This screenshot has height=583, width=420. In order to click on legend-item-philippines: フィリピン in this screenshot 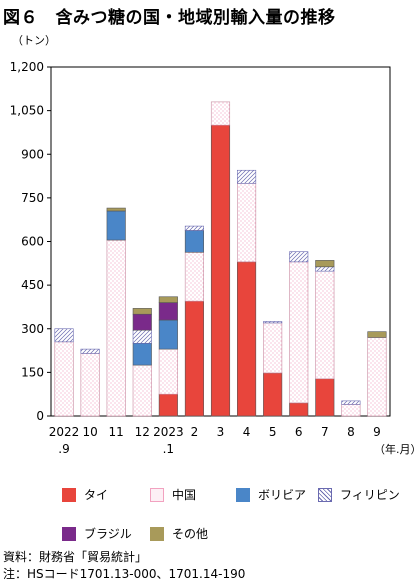, I will do `click(359, 494)`.